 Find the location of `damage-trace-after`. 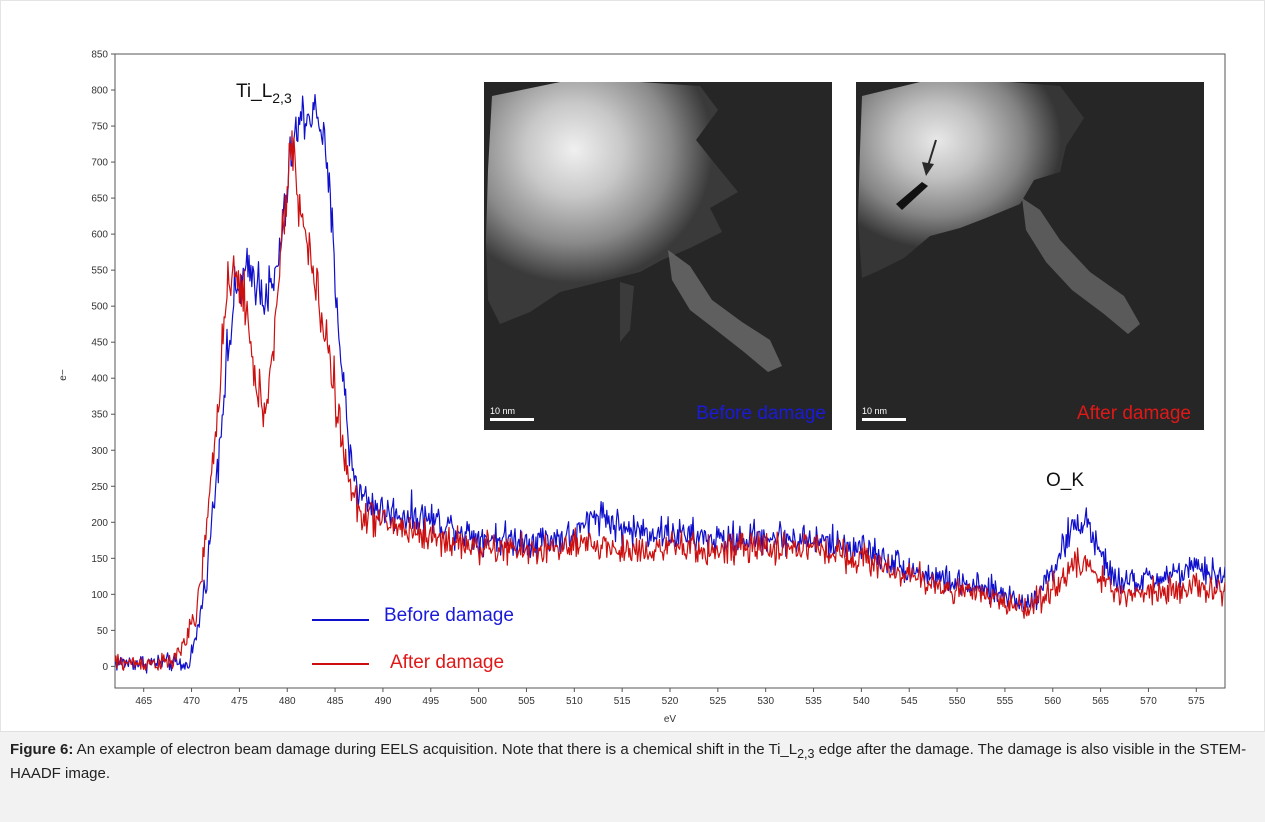

damage-trace-after is located at coordinates (912, 196).